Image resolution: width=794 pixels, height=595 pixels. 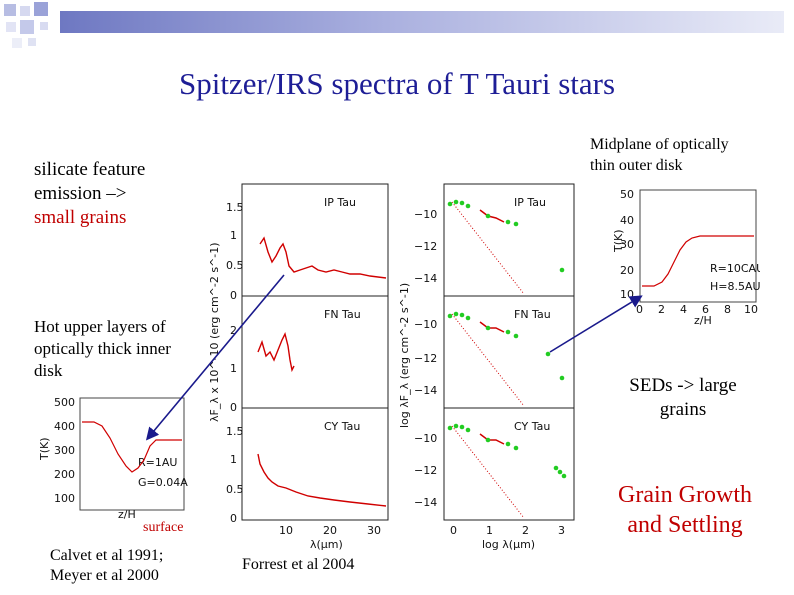 What do you see at coordinates (685, 510) in the screenshot?
I see `grain-growth-text: Grain Growth and Settling` at bounding box center [685, 510].